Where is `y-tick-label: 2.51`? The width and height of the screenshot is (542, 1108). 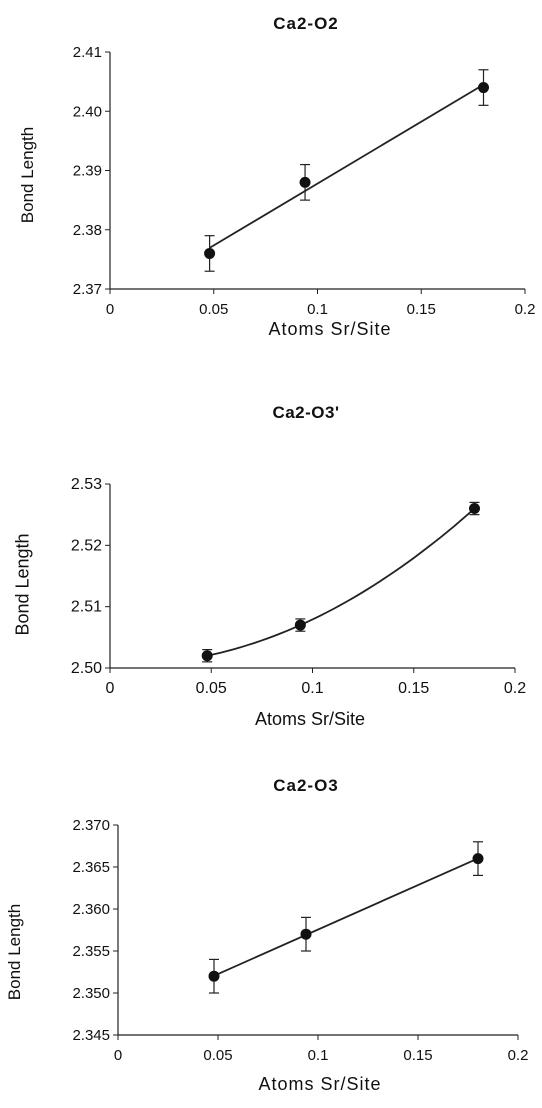
y-tick-label: 2.51 is located at coordinates (86, 607).